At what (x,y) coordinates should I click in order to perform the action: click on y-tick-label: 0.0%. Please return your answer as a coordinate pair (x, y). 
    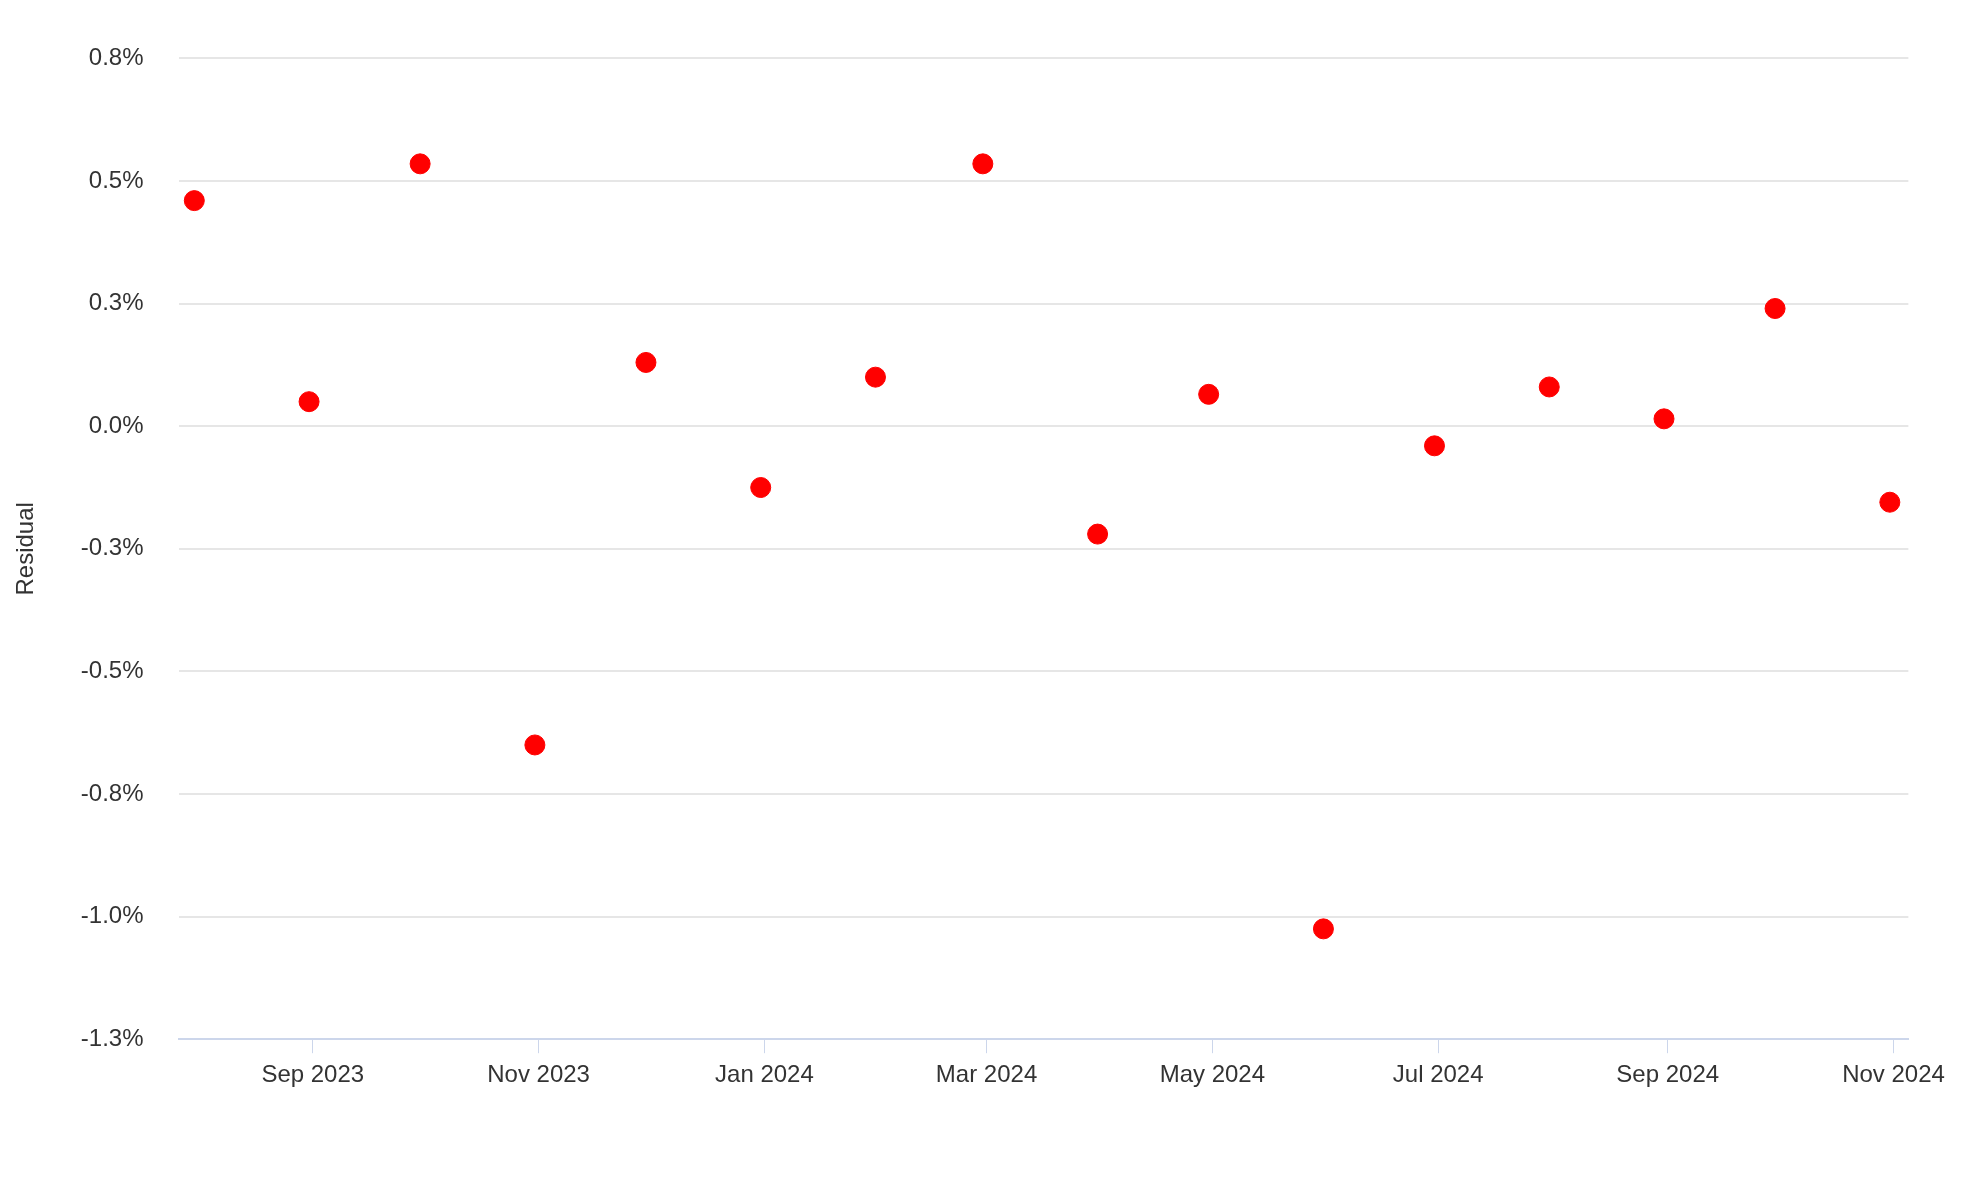
    Looking at the image, I should click on (116, 424).